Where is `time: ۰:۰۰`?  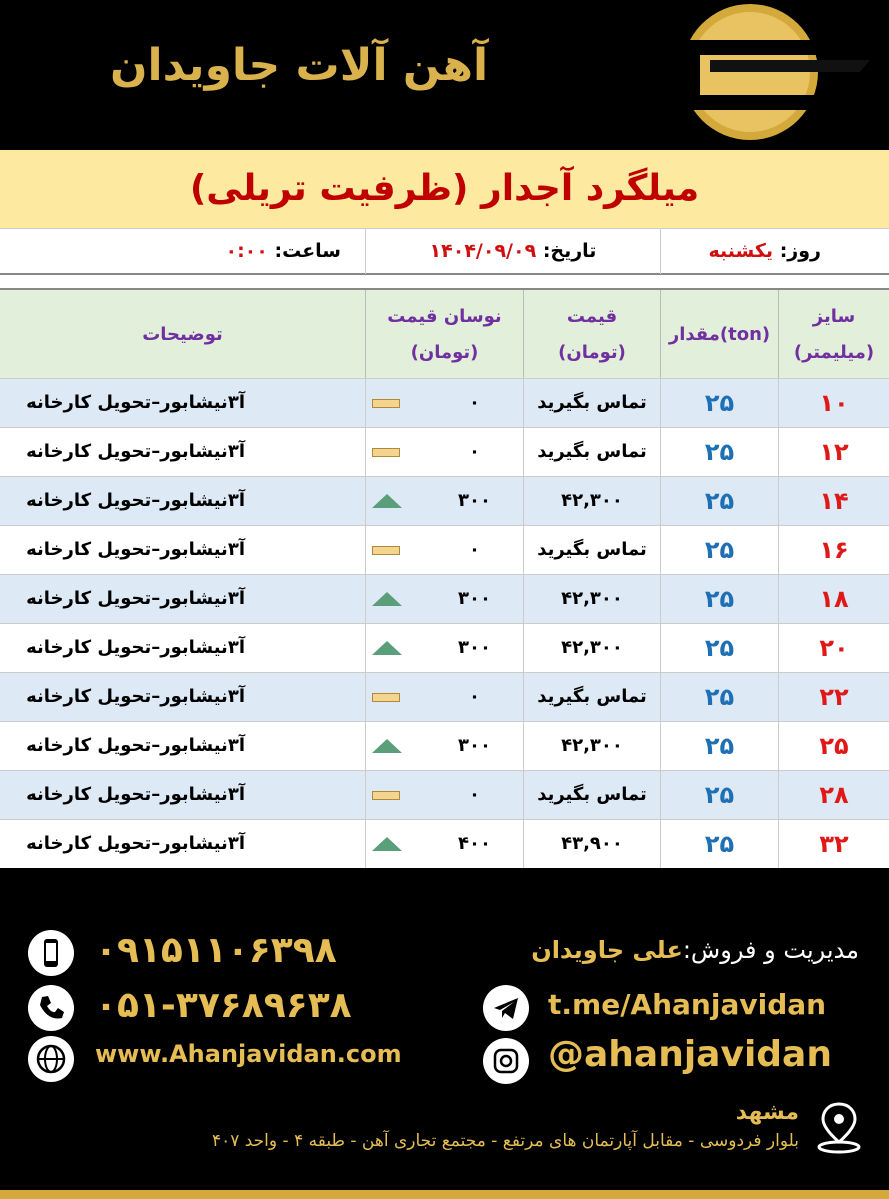 time: ۰:۰۰ is located at coordinates (246, 251).